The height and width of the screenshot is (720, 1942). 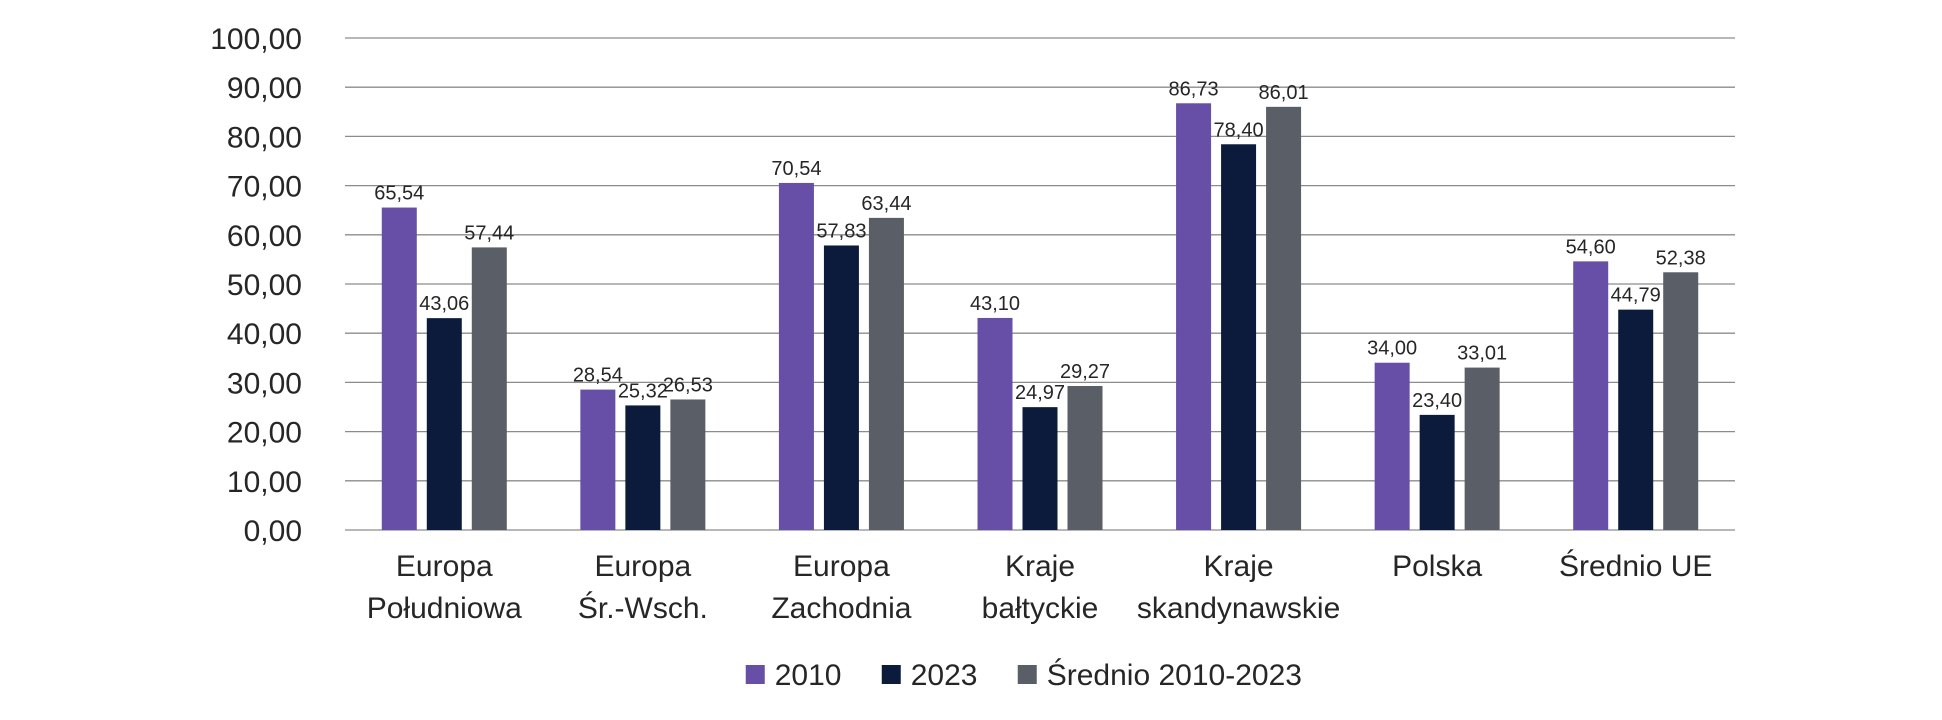 I want to click on data-label: 23,40, so click(x=1437, y=401).